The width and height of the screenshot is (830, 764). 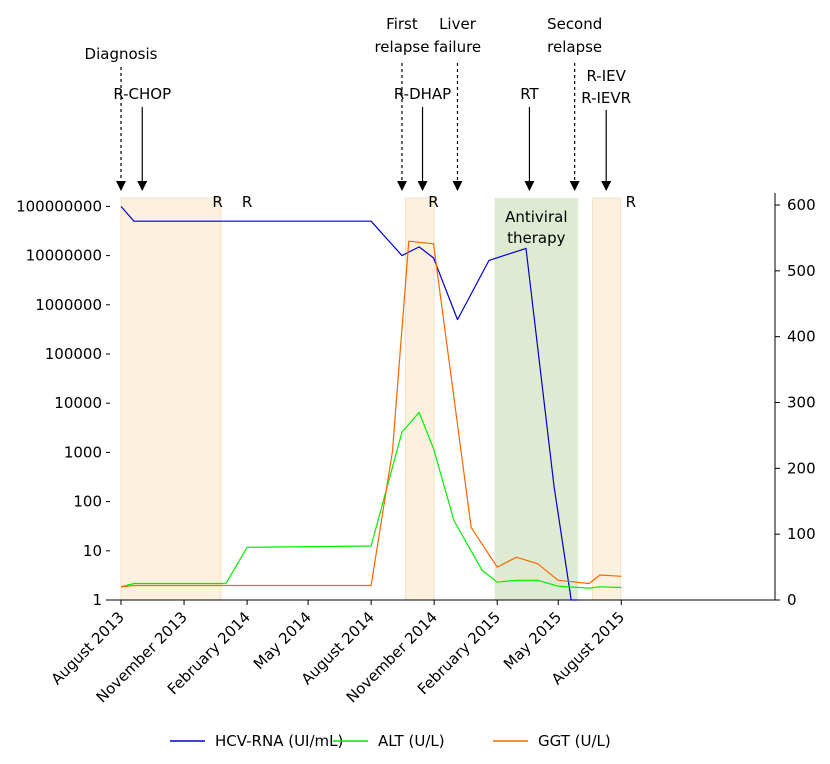 What do you see at coordinates (87, 502) in the screenshot?
I see `left-y-tick-label: 100` at bounding box center [87, 502].